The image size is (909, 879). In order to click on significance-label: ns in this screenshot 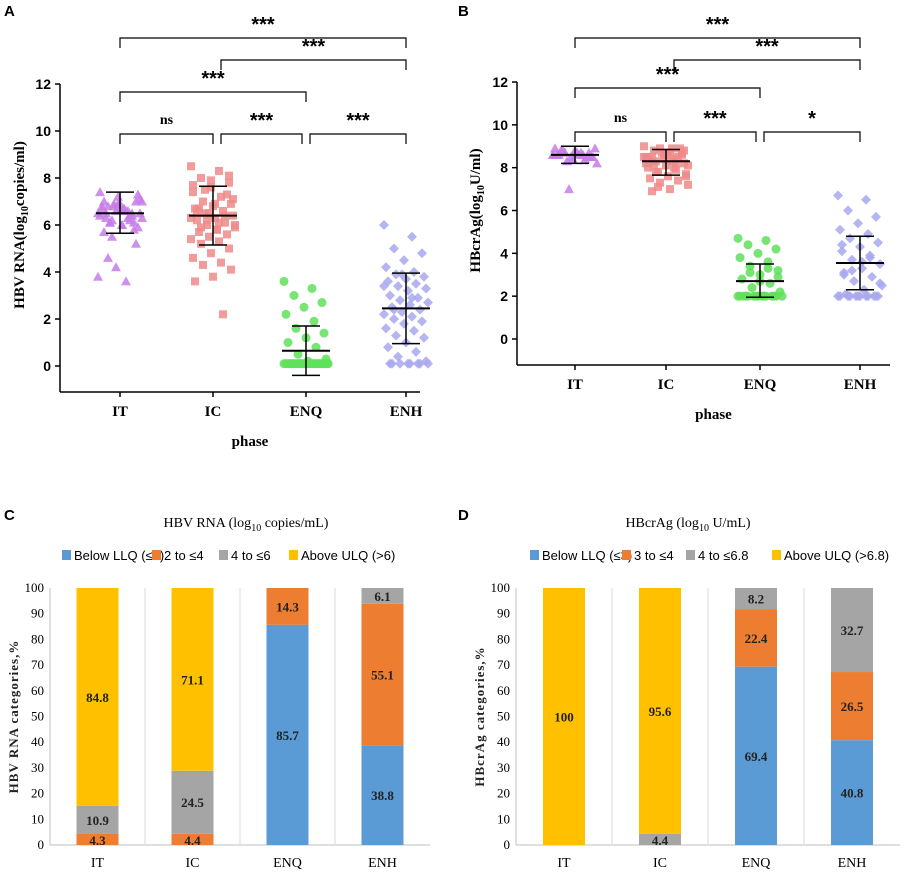, I will do `click(621, 118)`.